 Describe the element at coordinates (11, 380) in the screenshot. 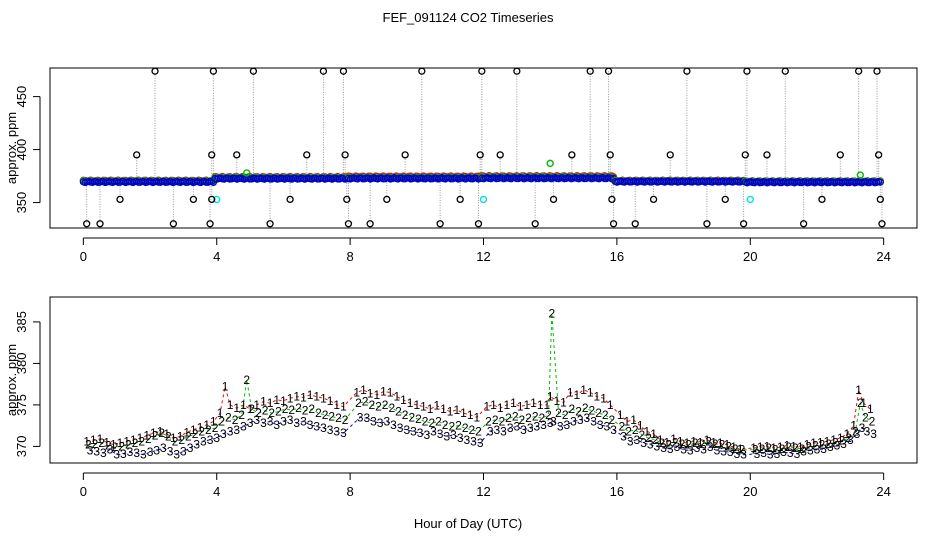

I see `detail-y-label: approx. ppm` at that location.